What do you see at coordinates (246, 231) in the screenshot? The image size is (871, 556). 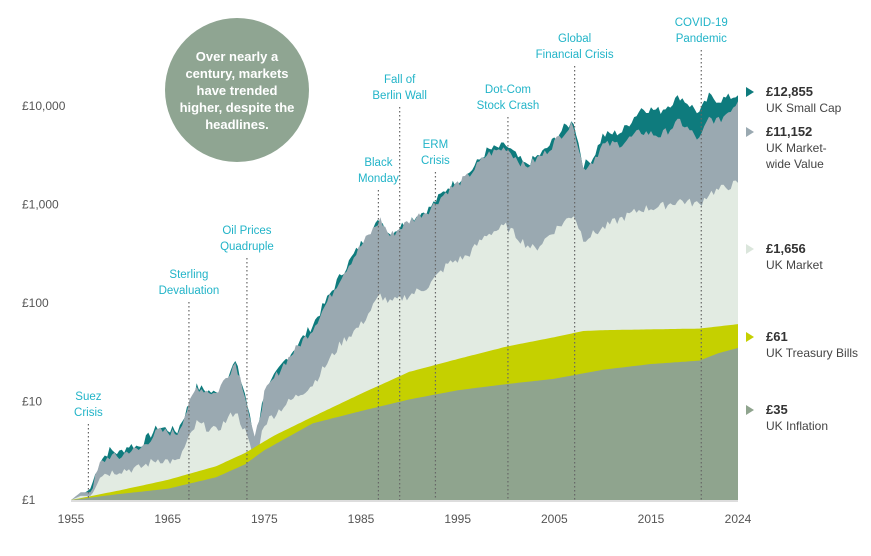 I see `event-label: Oil Prices` at bounding box center [246, 231].